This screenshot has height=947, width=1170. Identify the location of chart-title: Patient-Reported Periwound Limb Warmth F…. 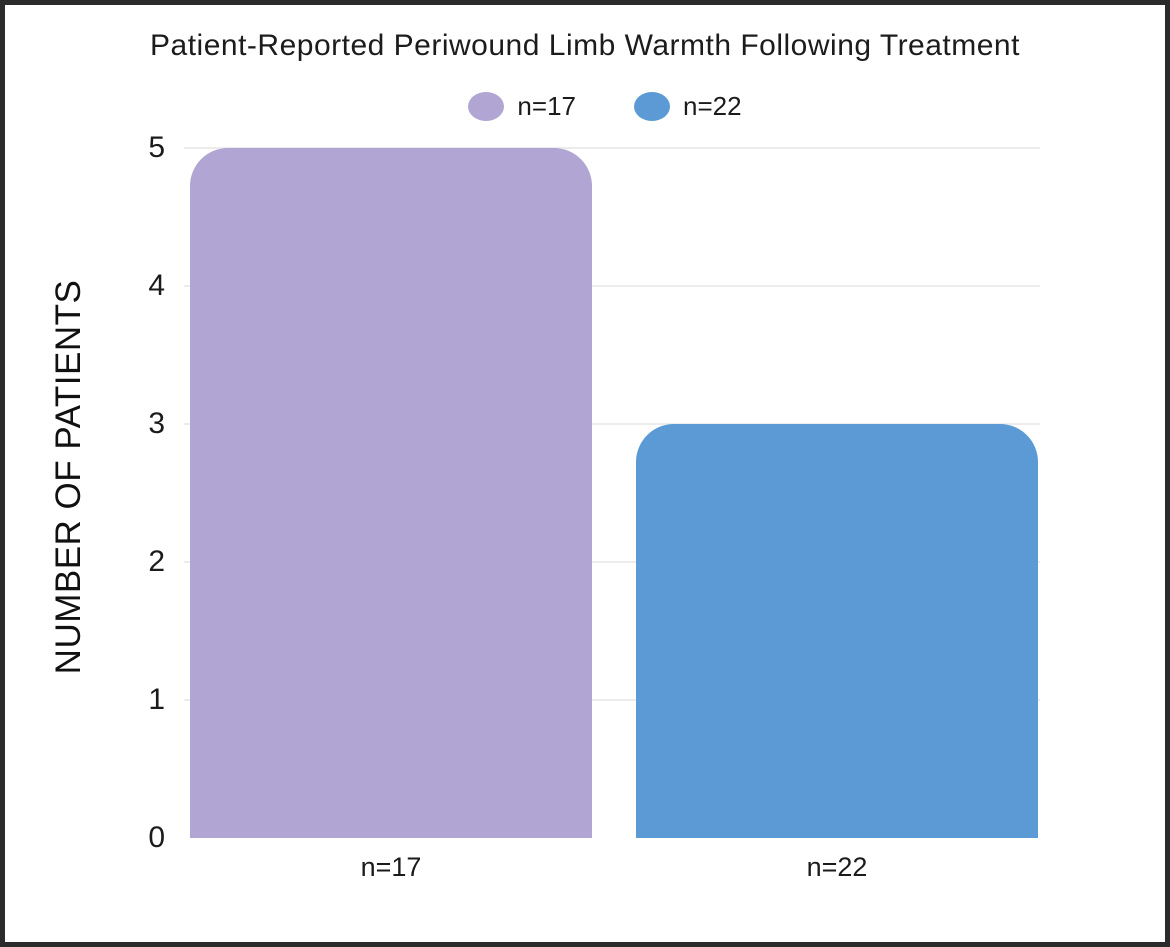
(585, 45).